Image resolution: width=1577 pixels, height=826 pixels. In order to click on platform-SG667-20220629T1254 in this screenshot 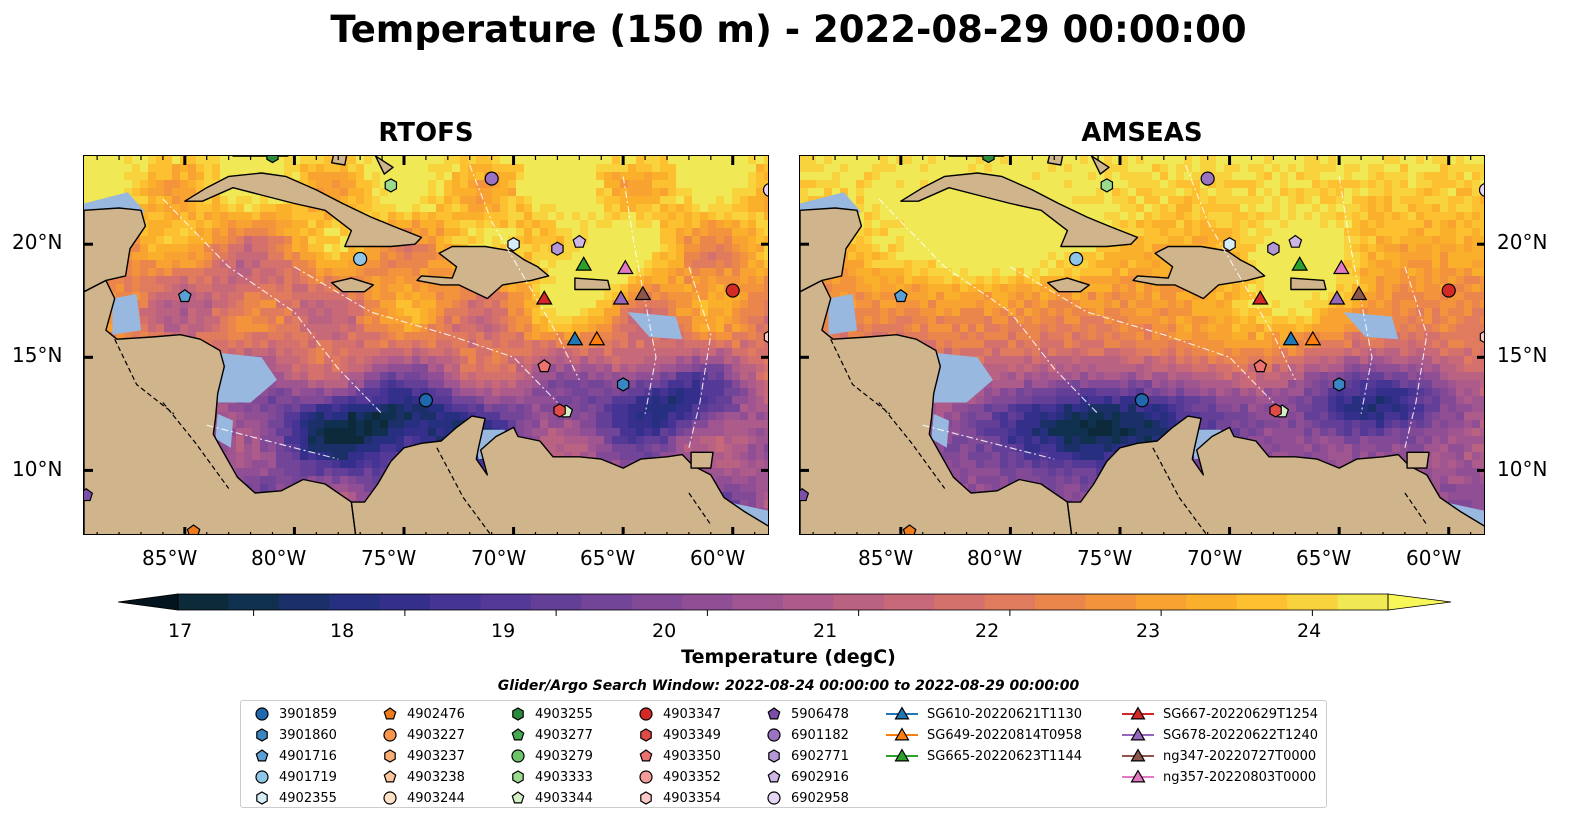, I will do `click(1260, 297)`.